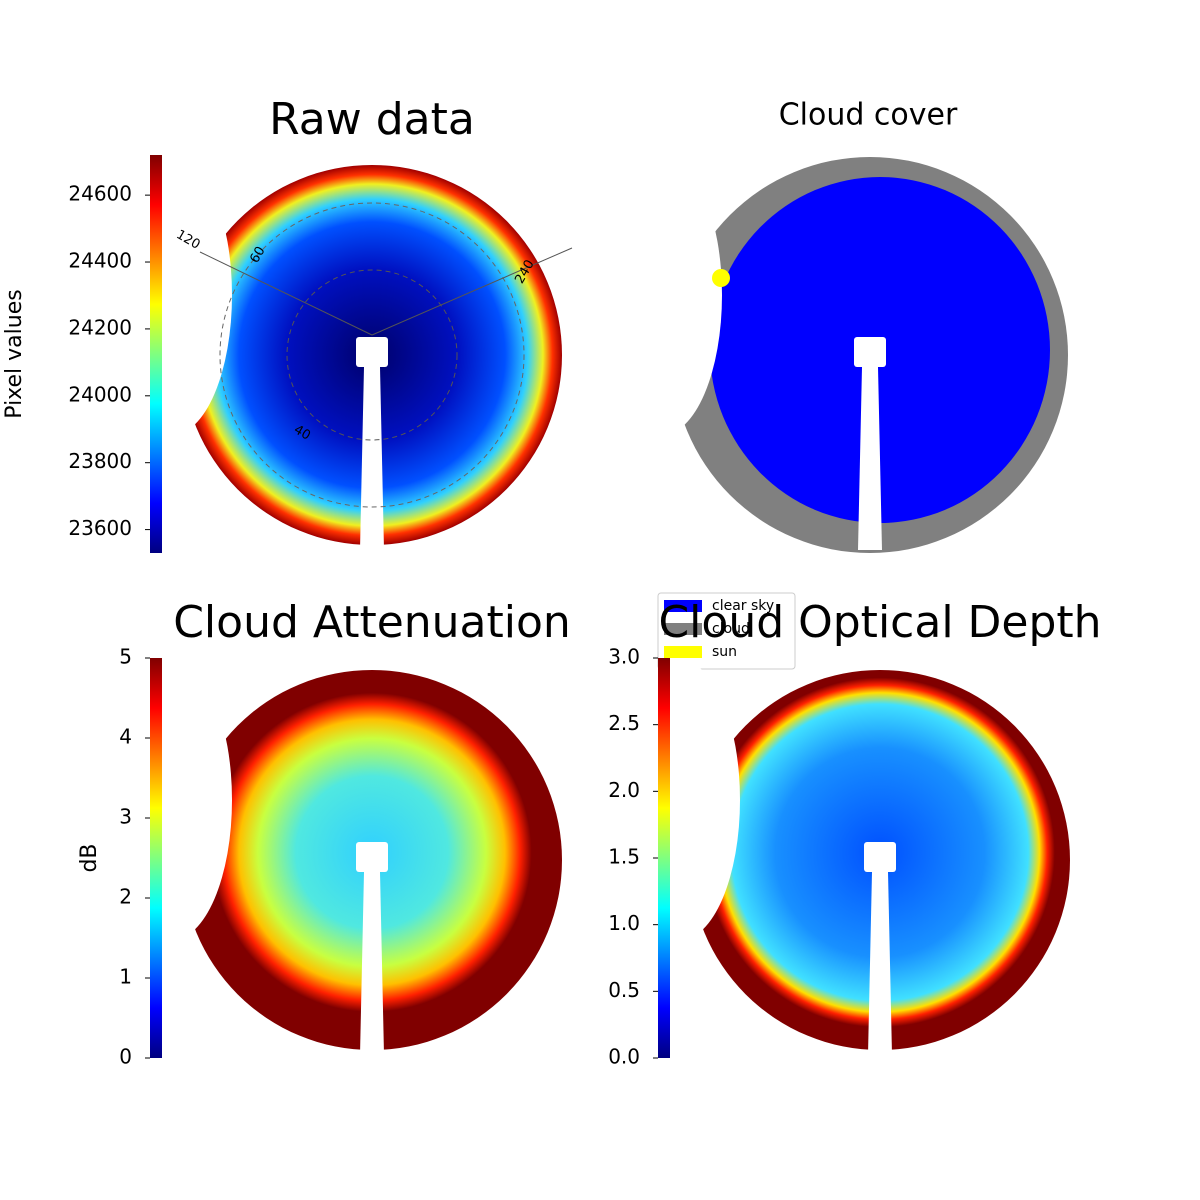  I want to click on polar-label: 40, so click(302, 432).